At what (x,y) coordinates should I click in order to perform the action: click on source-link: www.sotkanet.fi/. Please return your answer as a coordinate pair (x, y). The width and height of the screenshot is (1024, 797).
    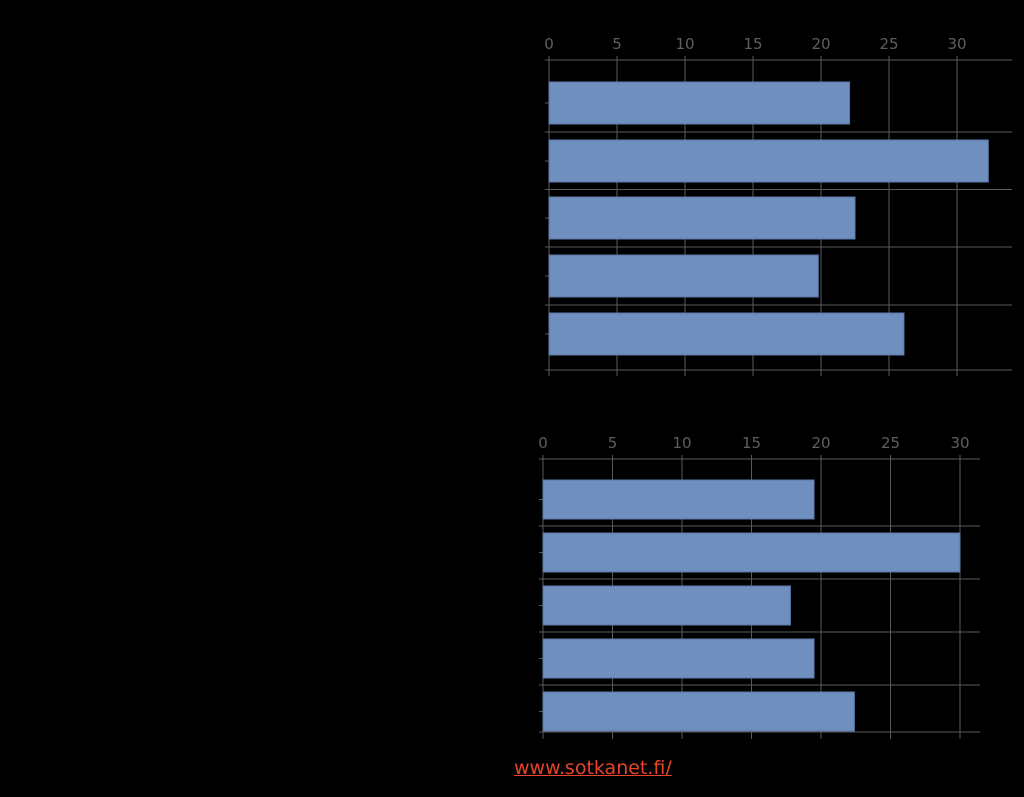
    Looking at the image, I should click on (593, 768).